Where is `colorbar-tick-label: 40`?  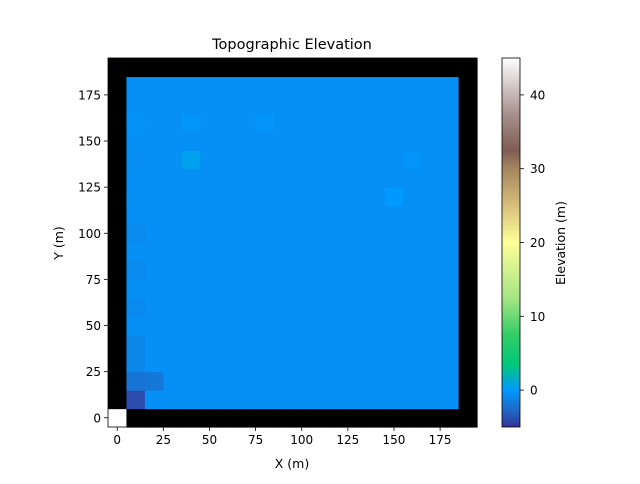
colorbar-tick-label: 40 is located at coordinates (537, 95).